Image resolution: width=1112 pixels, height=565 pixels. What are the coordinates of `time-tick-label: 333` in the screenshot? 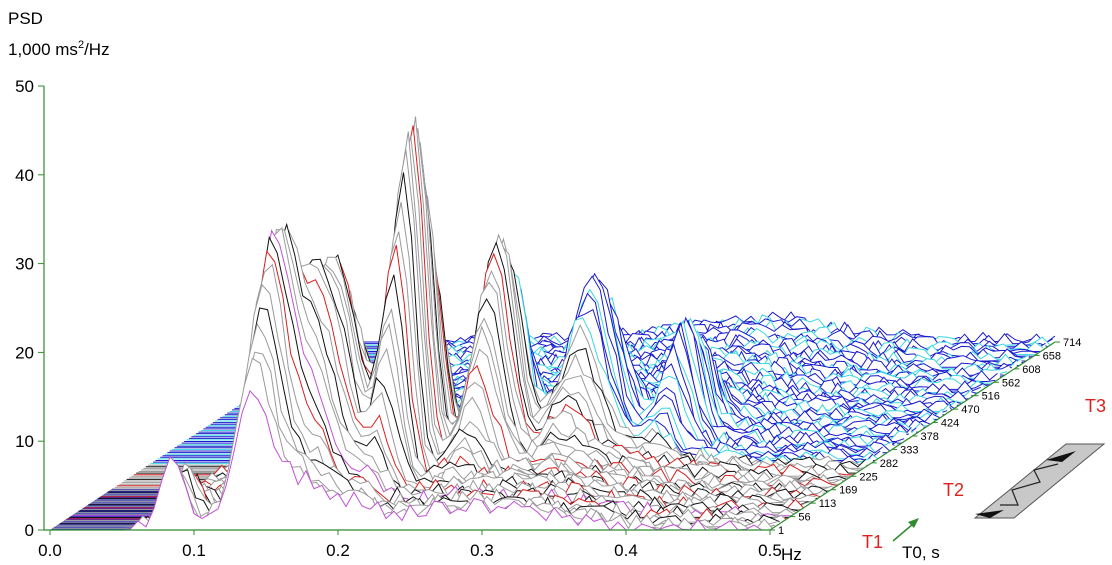 It's located at (909, 450).